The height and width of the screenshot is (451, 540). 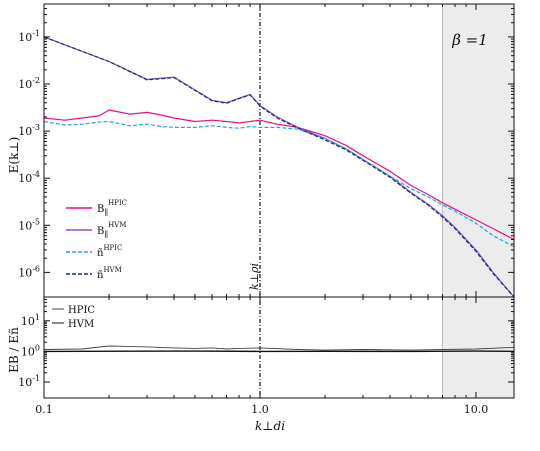 I want to click on y-tick-label-bottom: 10¹, so click(x=30, y=320).